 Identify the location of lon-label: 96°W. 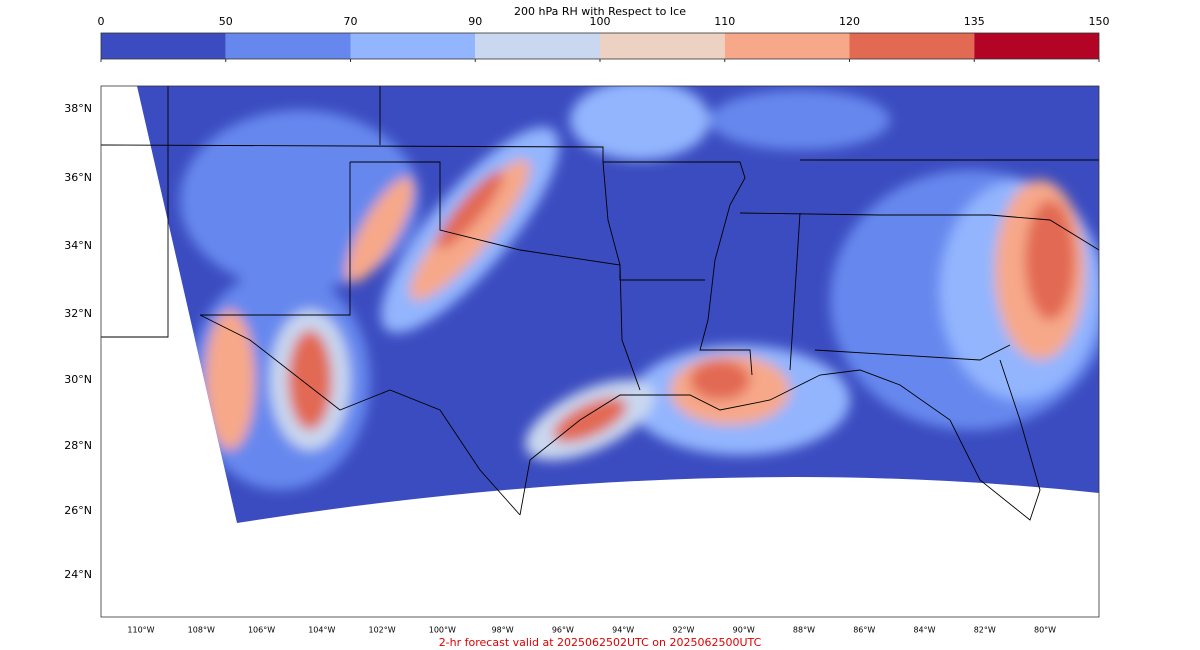
(563, 630).